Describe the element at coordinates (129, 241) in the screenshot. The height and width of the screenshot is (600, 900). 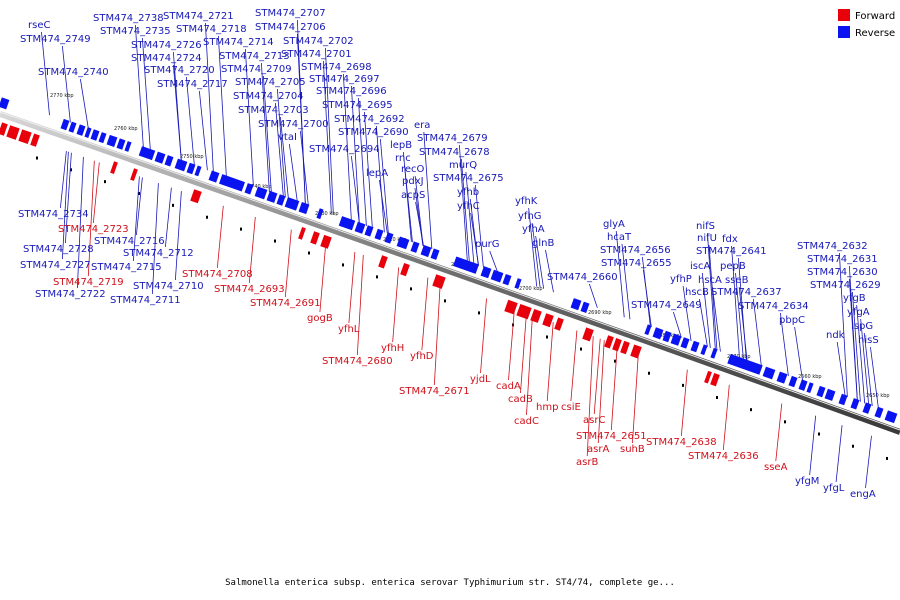
I see `gene-label: STM474_2716` at that location.